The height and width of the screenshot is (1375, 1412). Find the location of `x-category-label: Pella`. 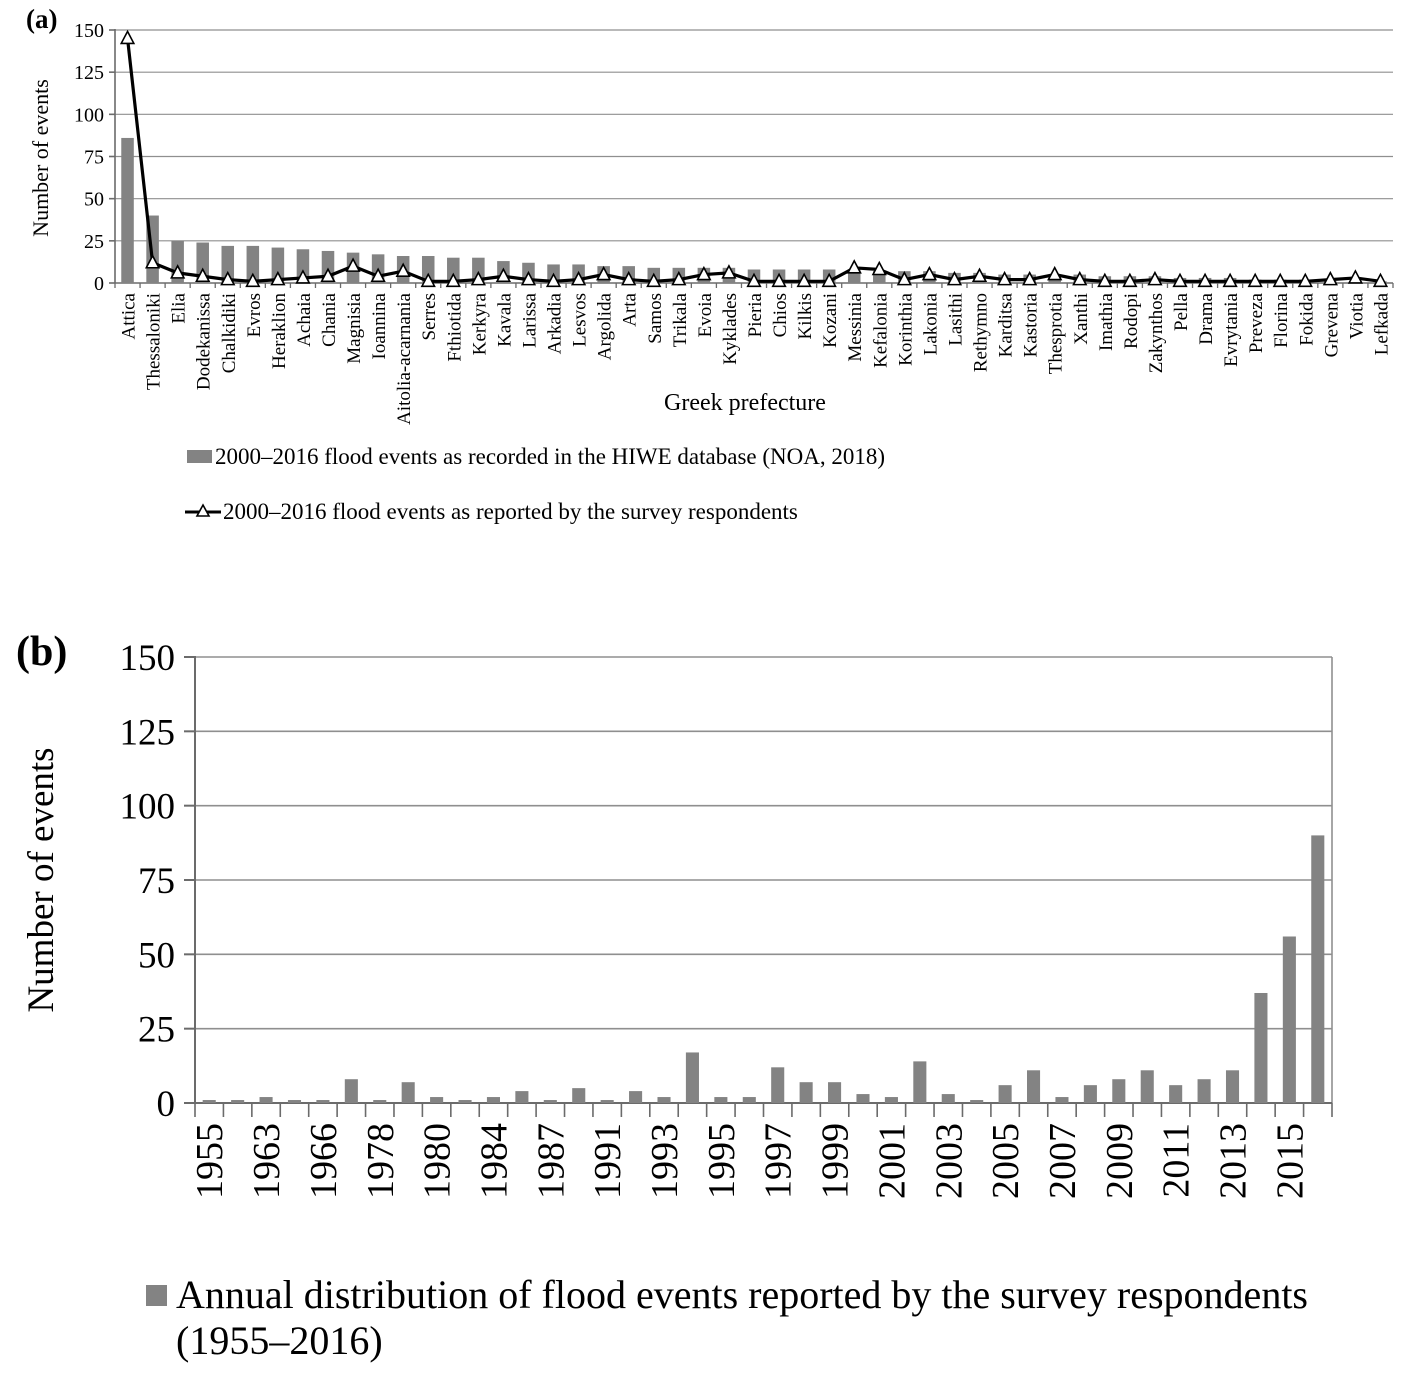

x-category-label: Pella is located at coordinates (1181, 311).